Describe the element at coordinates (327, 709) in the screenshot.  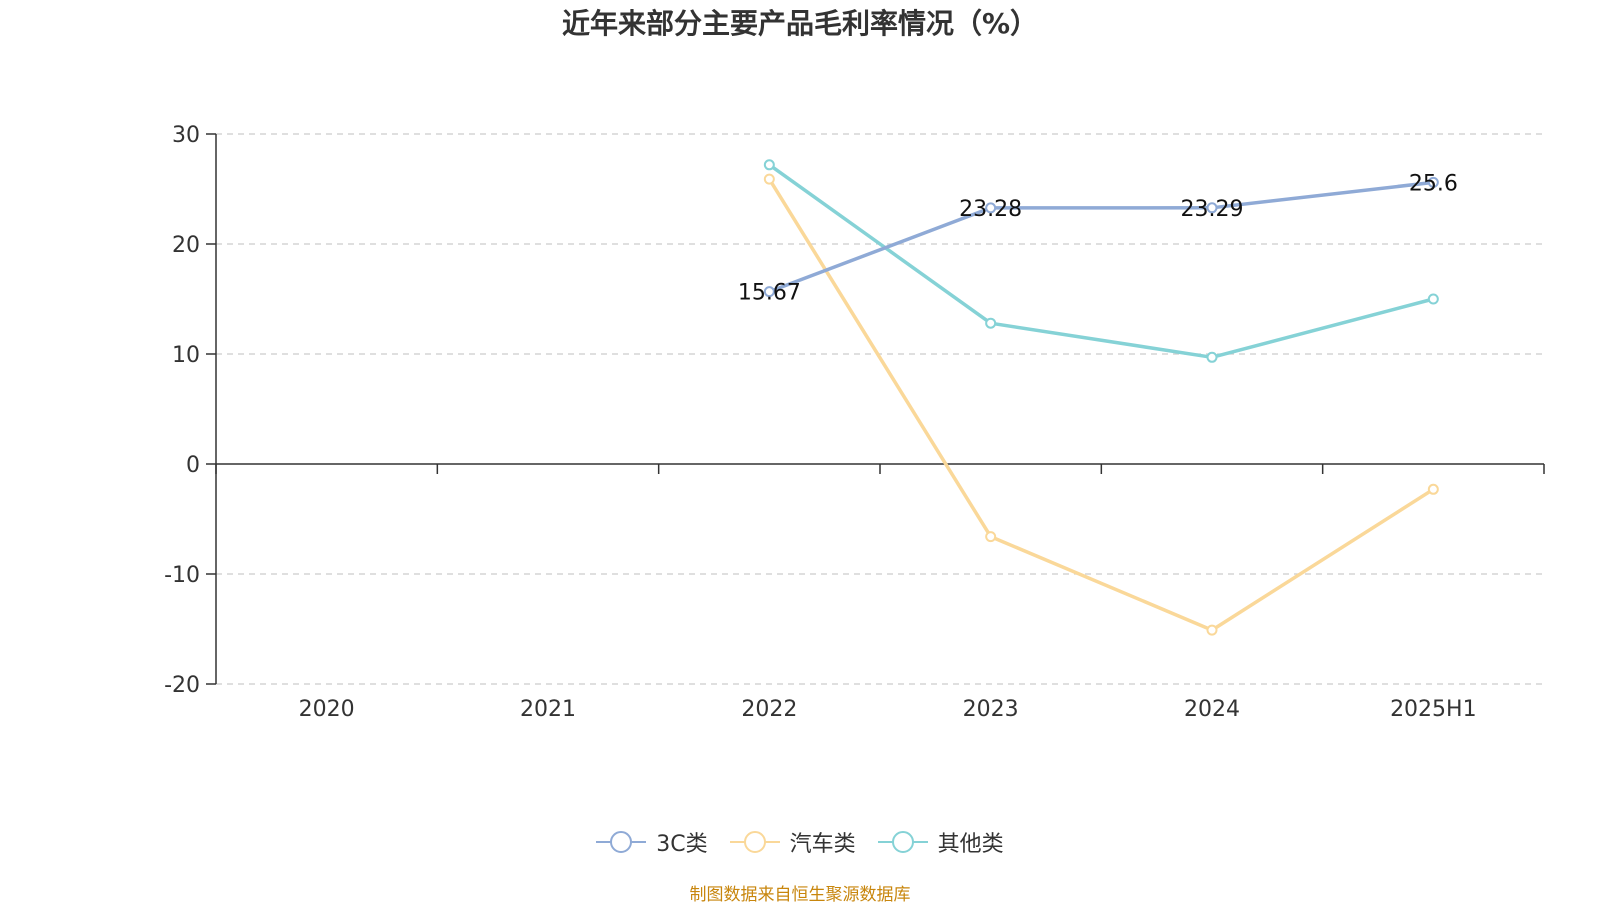
I see `x-tick-label: 2020` at that location.